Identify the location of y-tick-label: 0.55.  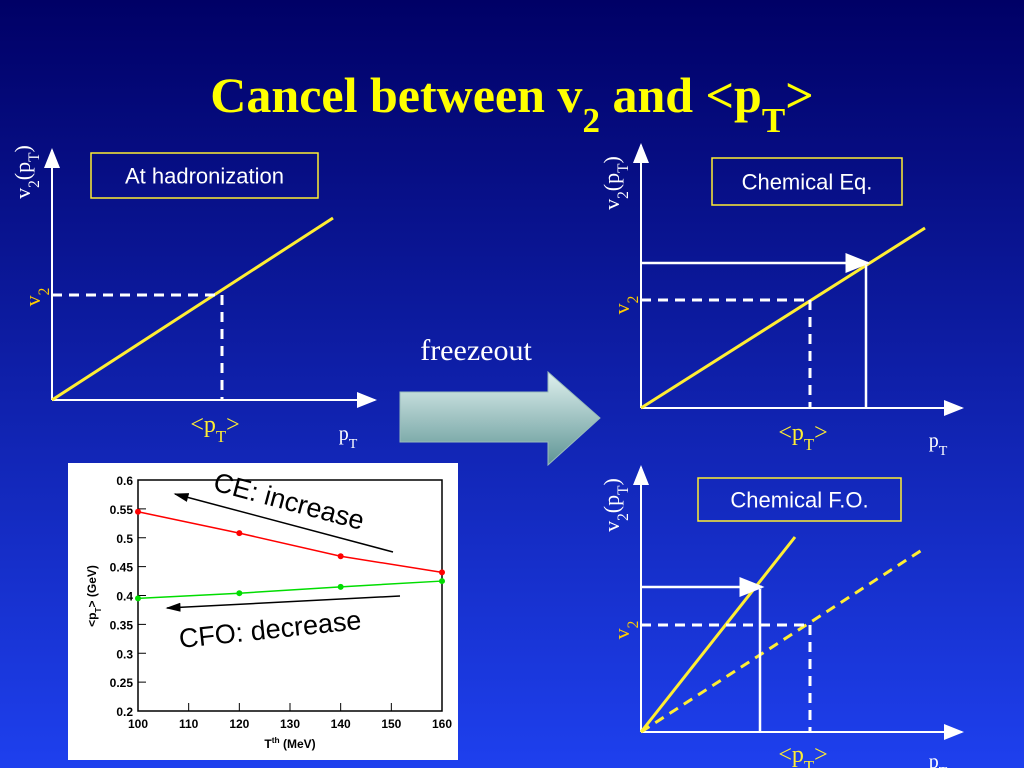
(122, 510).